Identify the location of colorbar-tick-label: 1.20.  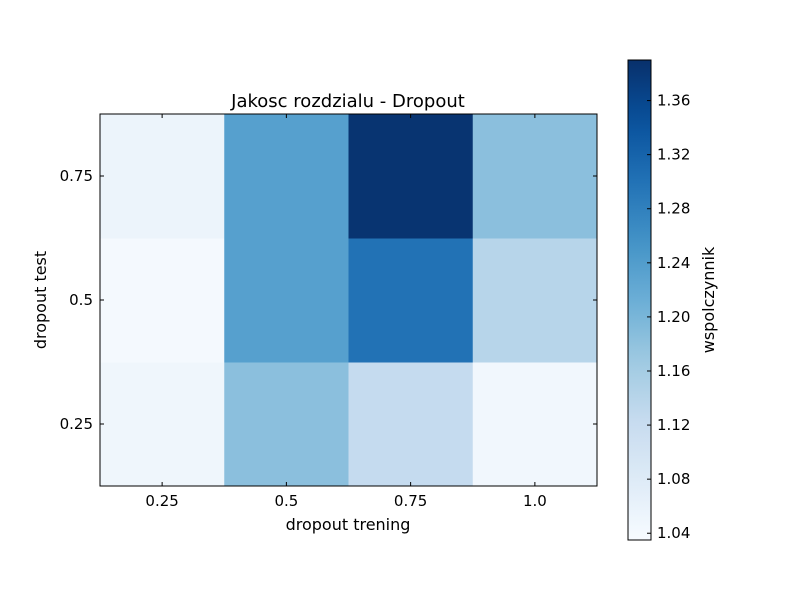
(673, 317).